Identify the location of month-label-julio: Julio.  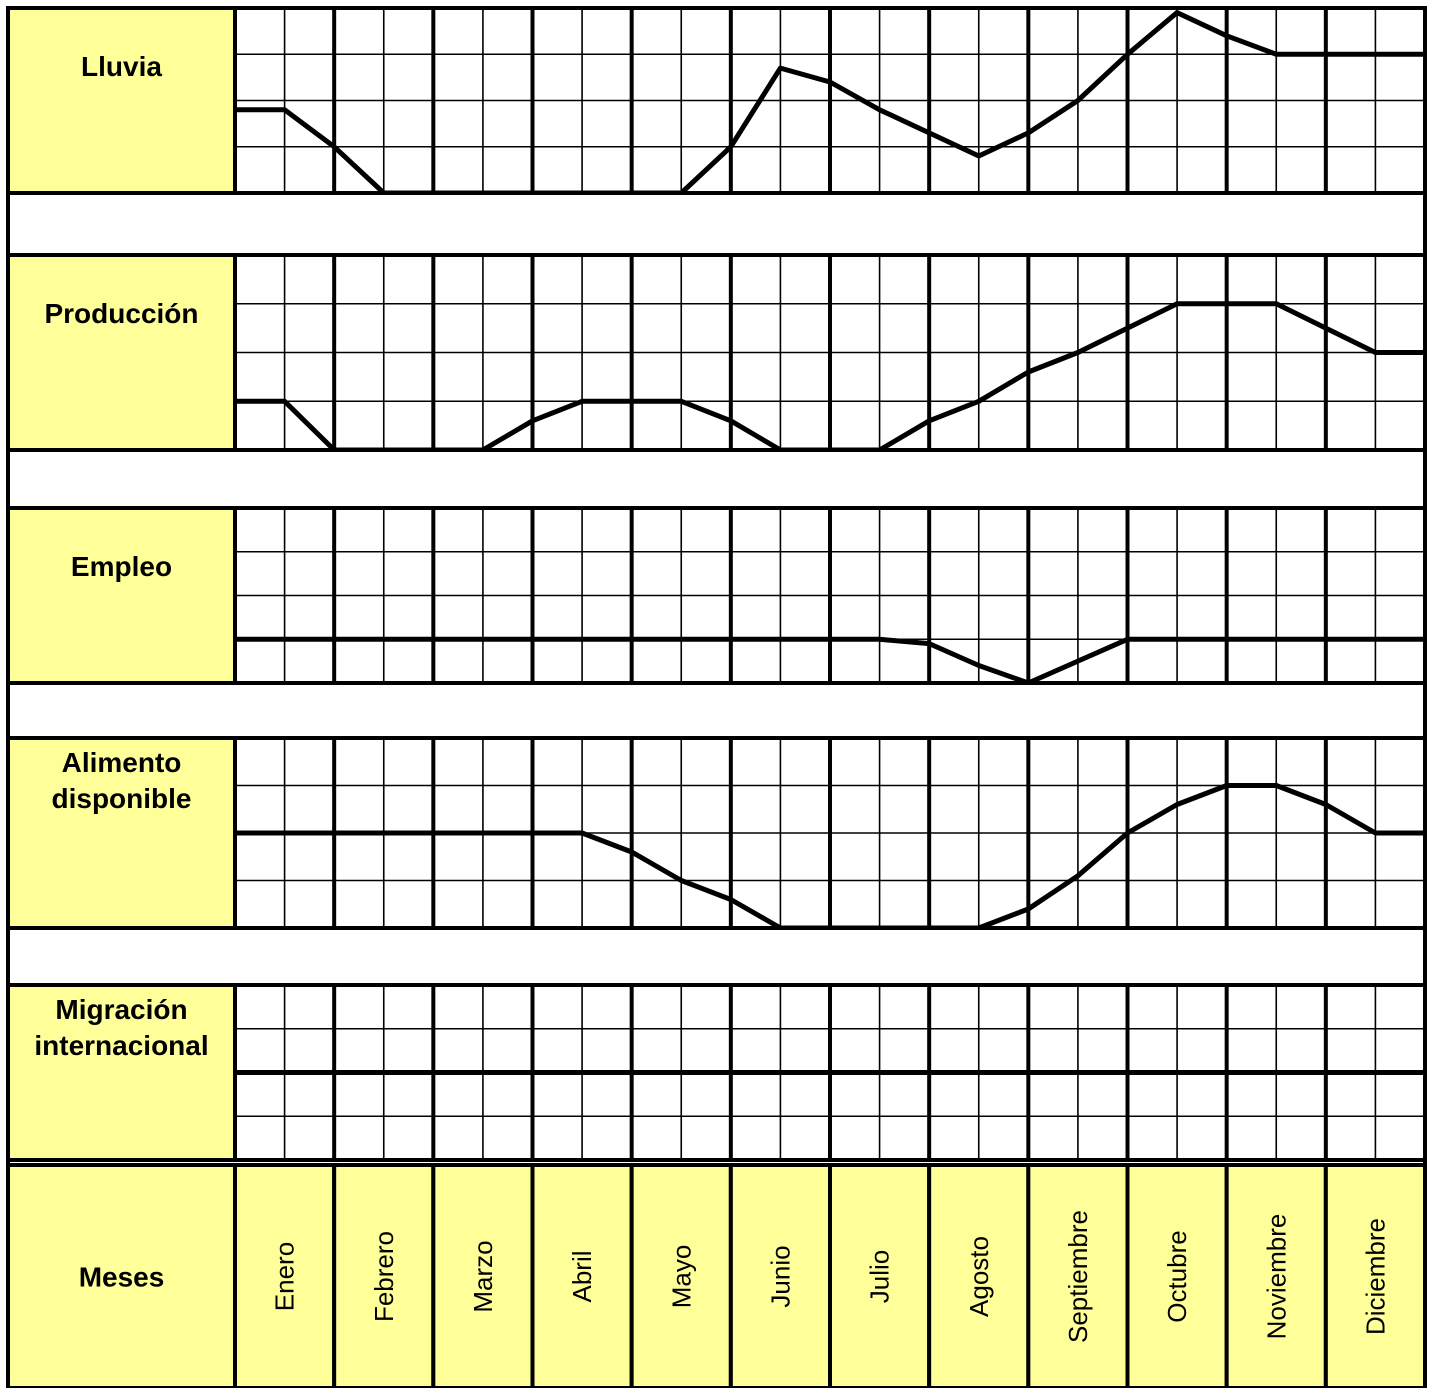
(880, 1276).